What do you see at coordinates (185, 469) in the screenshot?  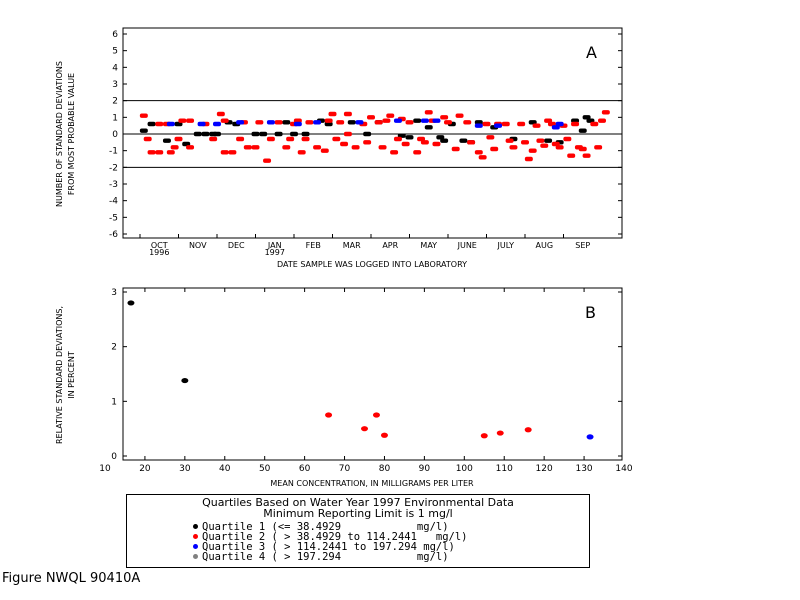 I see `x-tick-label: 30` at bounding box center [185, 469].